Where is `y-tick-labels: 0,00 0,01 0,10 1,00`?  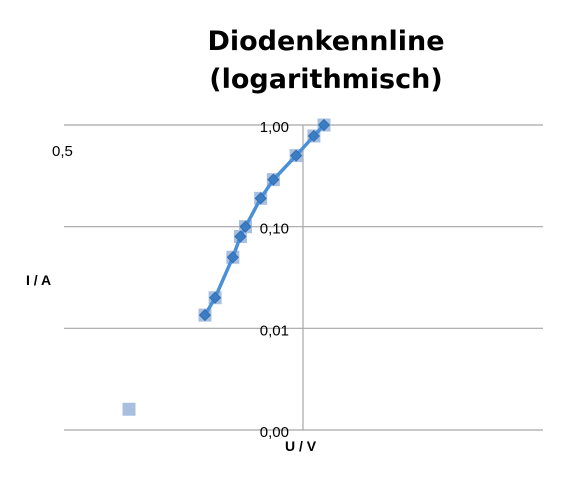
y-tick-labels: 0,00 0,01 0,10 1,00 is located at coordinates (274, 280).